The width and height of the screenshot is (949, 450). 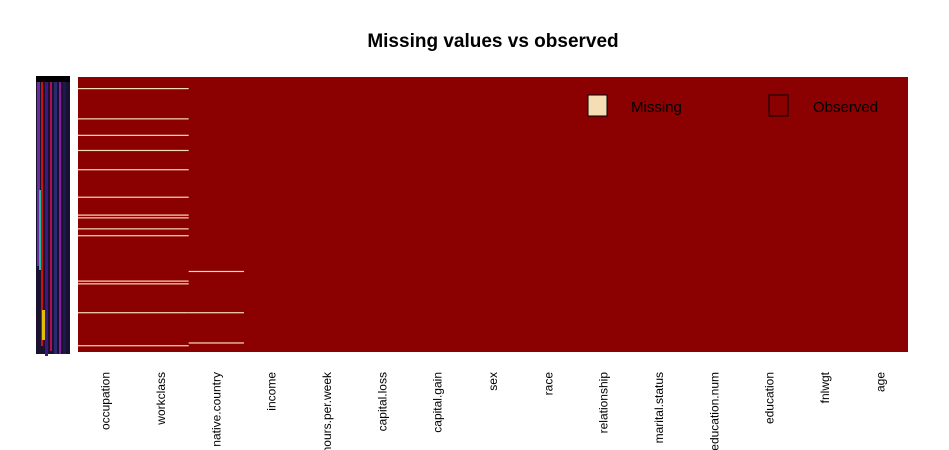 What do you see at coordinates (216, 409) in the screenshot?
I see `column-label-native-country: native.country` at bounding box center [216, 409].